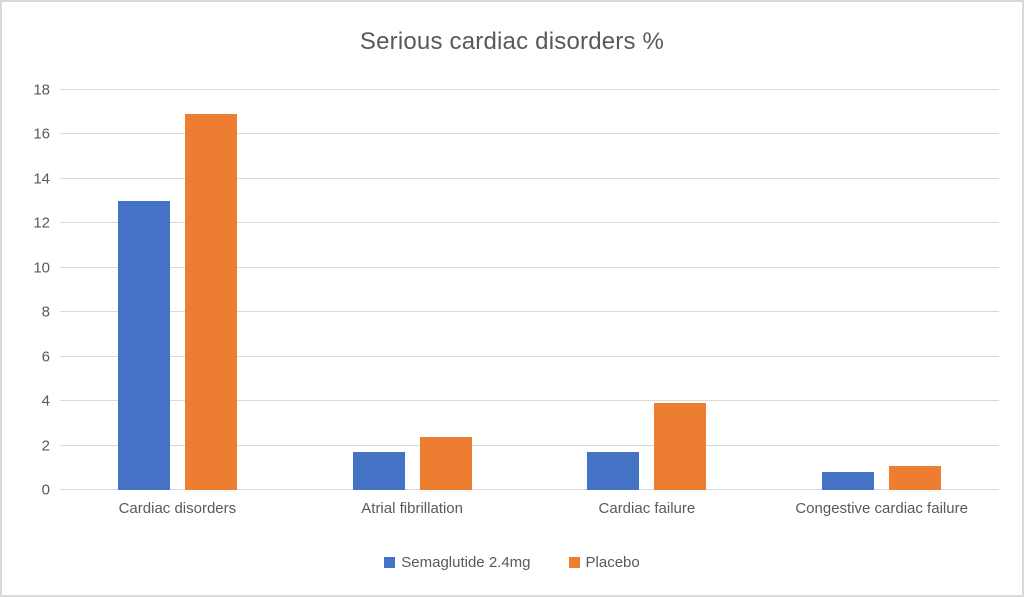 The image size is (1024, 597). What do you see at coordinates (177, 508) in the screenshot?
I see `x-category-label: Cardiac disorders` at bounding box center [177, 508].